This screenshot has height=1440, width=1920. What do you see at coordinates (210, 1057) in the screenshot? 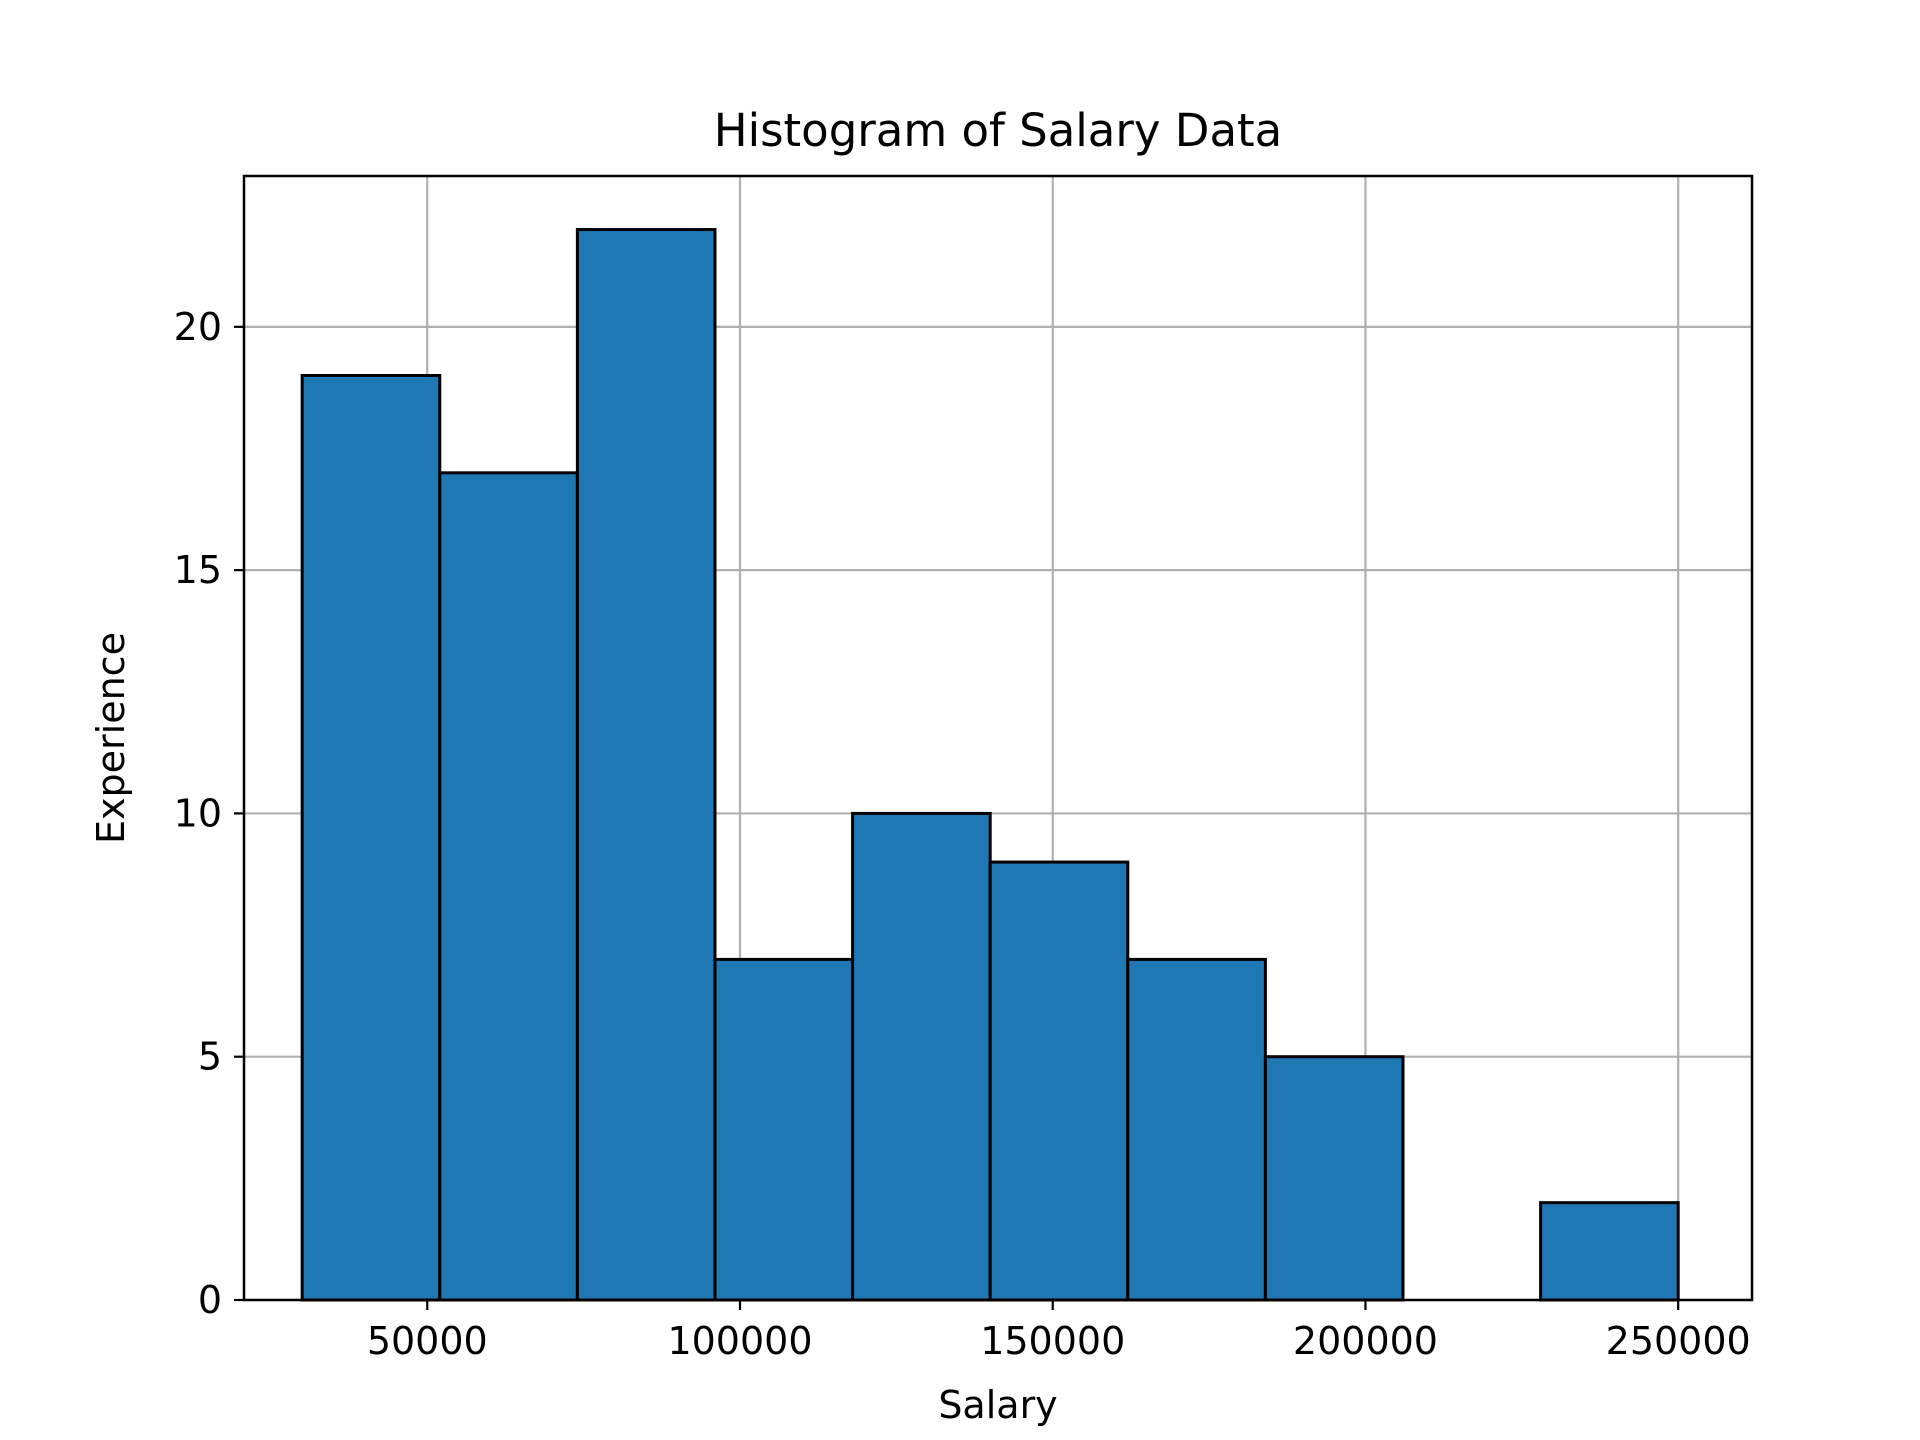
I see `y-tick-label: 5` at bounding box center [210, 1057].